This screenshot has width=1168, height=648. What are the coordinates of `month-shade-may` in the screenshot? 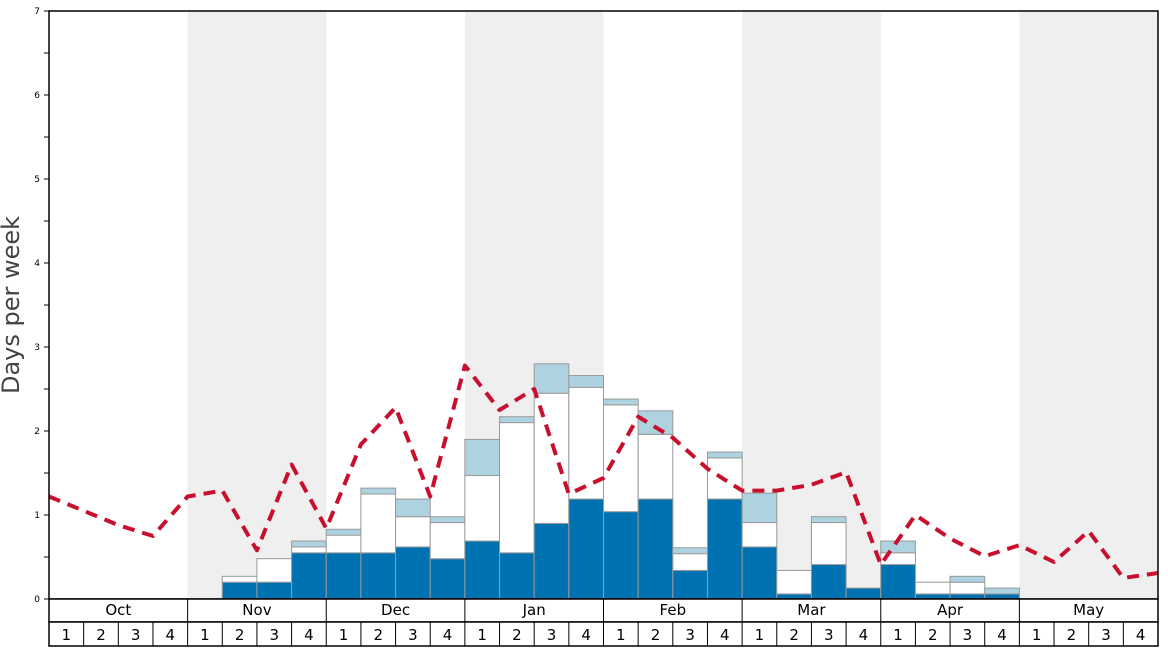 It's located at (1088, 305).